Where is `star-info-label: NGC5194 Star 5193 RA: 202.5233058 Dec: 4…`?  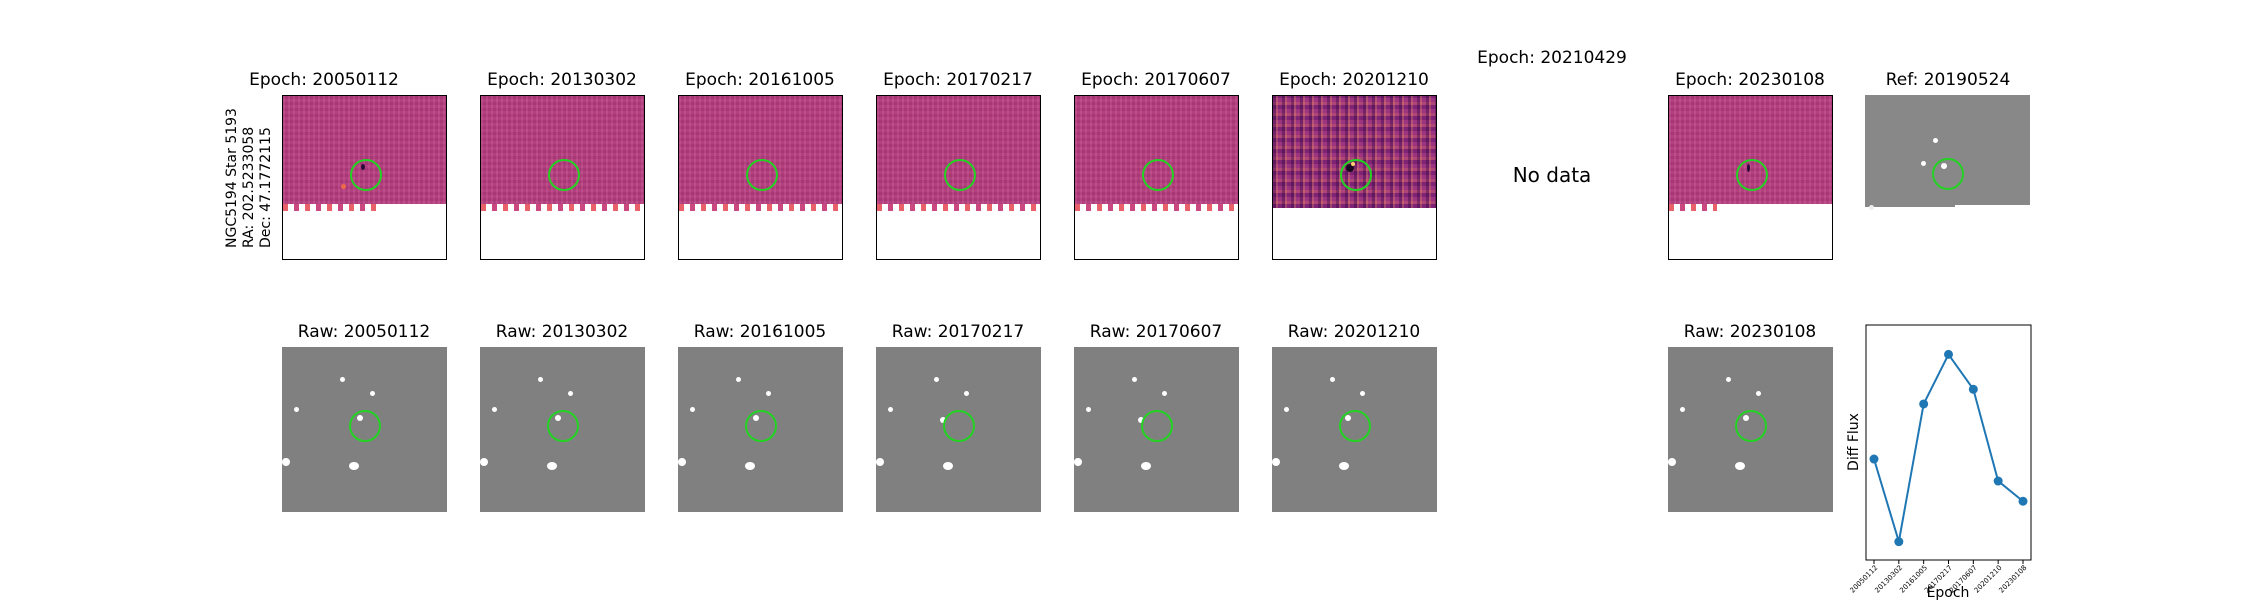
star-info-label: NGC5194 Star 5193 RA: 202.5233058 Dec: 4… is located at coordinates (249, 178).